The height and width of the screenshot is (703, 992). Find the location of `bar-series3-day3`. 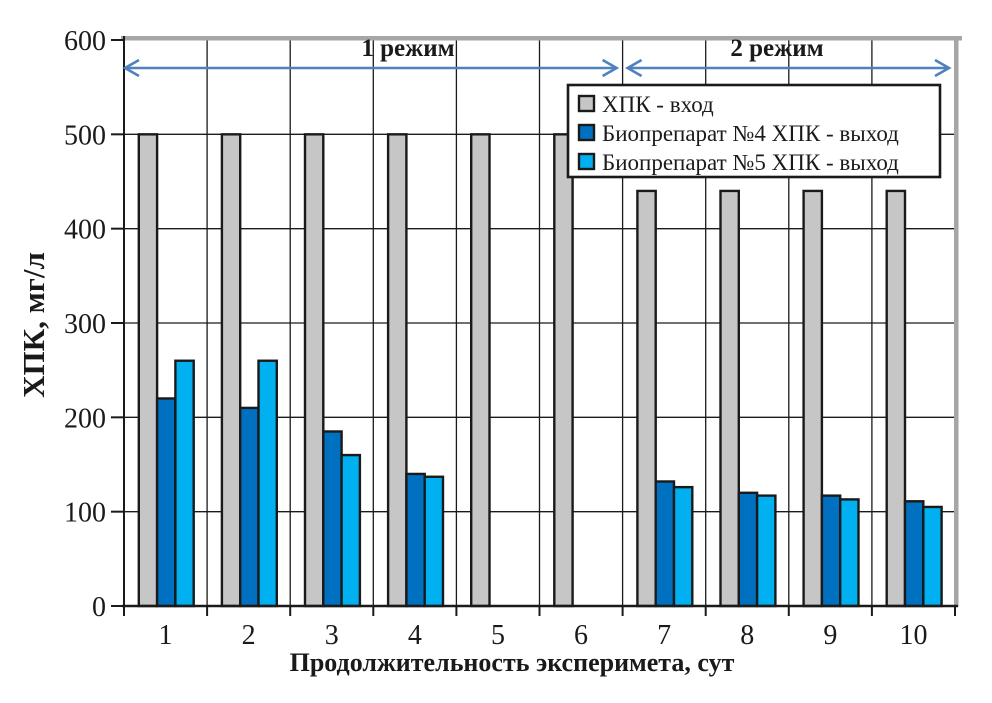

bar-series3-day3 is located at coordinates (351, 530).